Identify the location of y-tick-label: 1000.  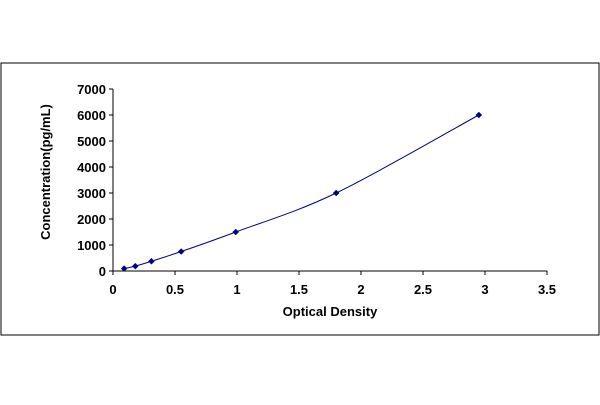
(91, 245).